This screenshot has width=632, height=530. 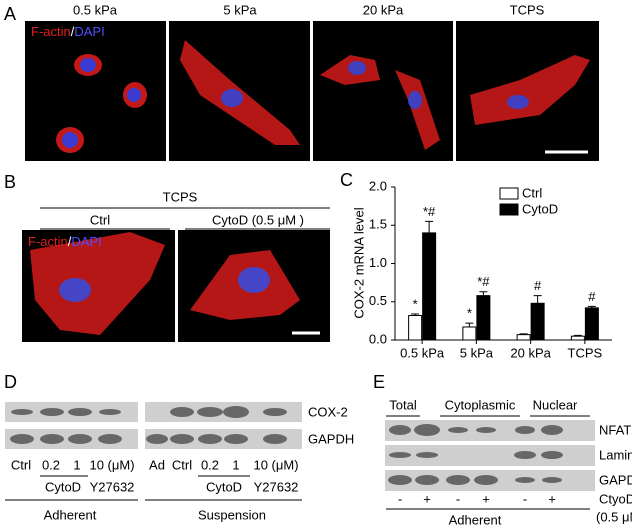 What do you see at coordinates (614, 516) in the screenshot?
I see `treatment-dose: (0.5 μM)` at bounding box center [614, 516].